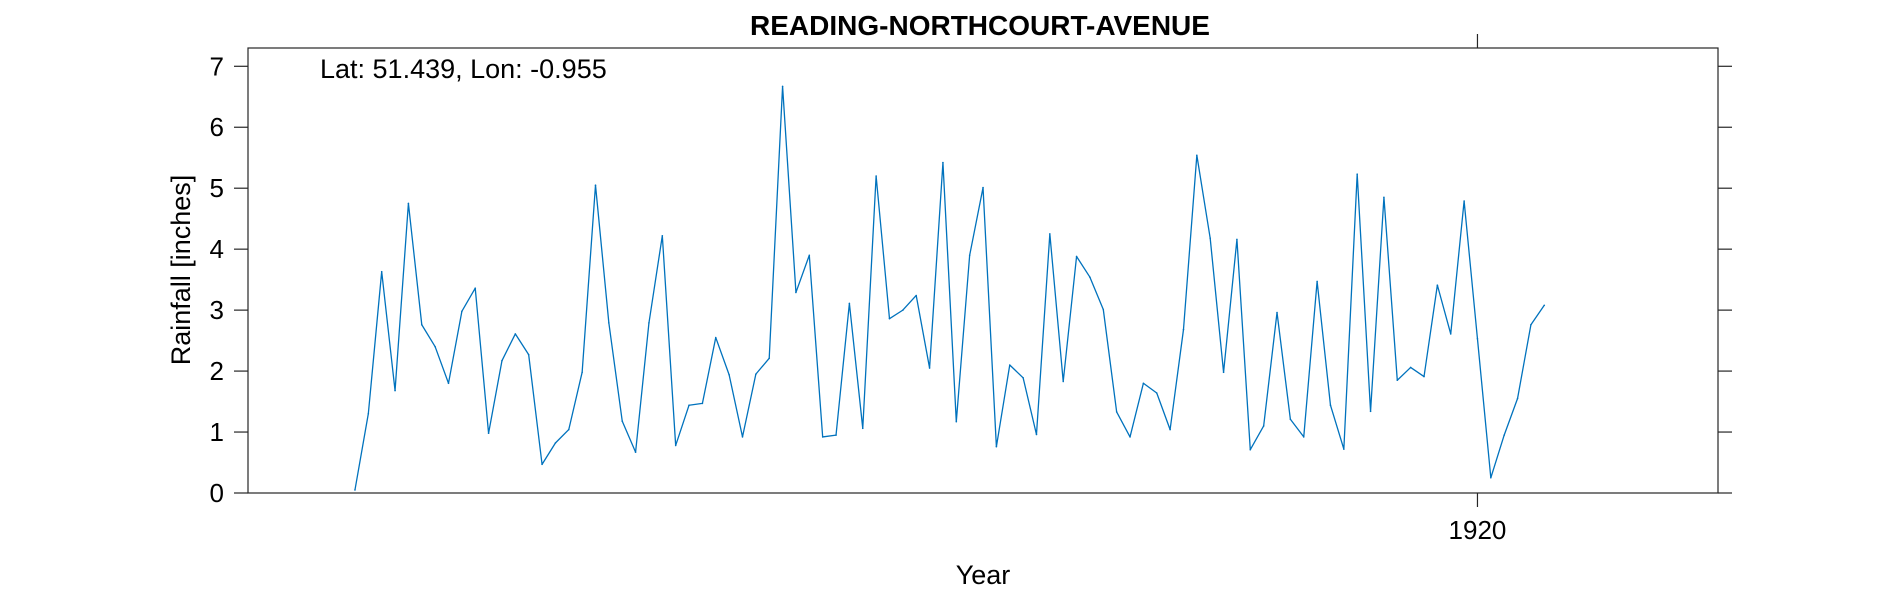 This screenshot has width=1890, height=596. I want to click on y-tick-label: 6, so click(217, 127).